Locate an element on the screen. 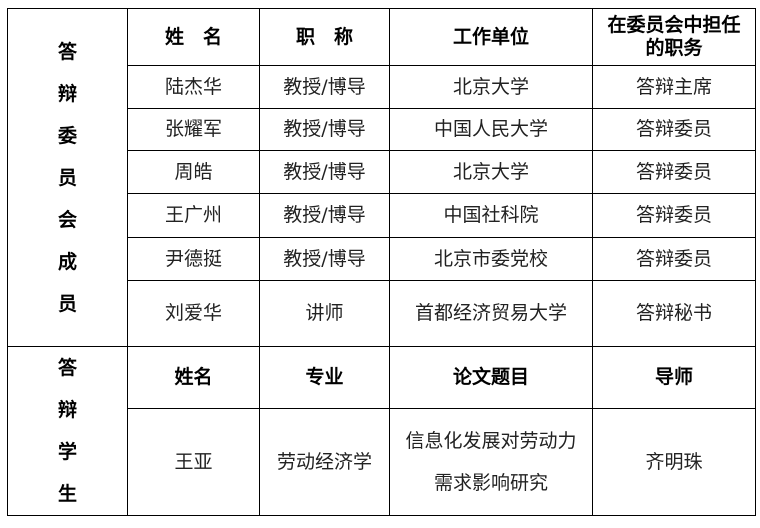 The width and height of the screenshot is (760, 528). cell-name: 尹德挺 is located at coordinates (193, 259).